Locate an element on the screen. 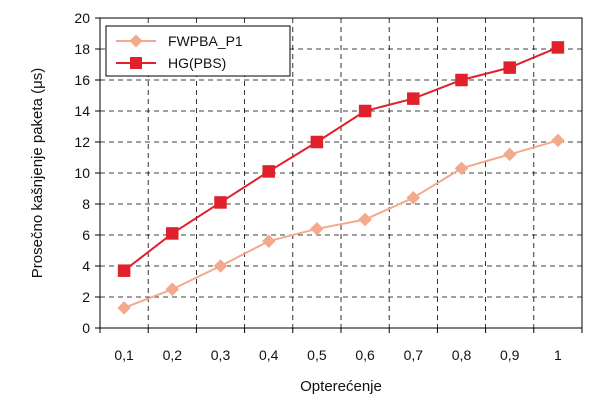 Image resolution: width=600 pixels, height=402 pixels. legend: FWPBA_P1 HG(PBS) is located at coordinates (198, 51).